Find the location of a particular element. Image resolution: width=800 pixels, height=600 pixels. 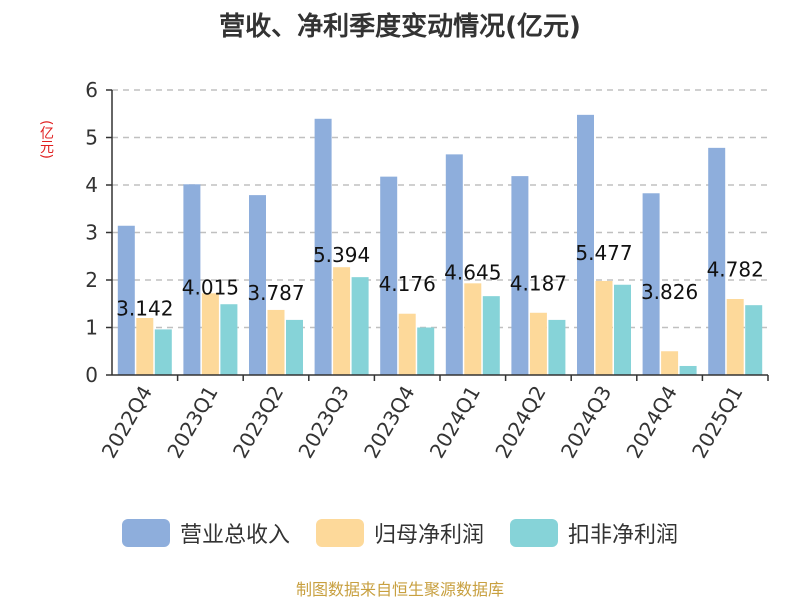

data-label: 5.394 is located at coordinates (341, 255).